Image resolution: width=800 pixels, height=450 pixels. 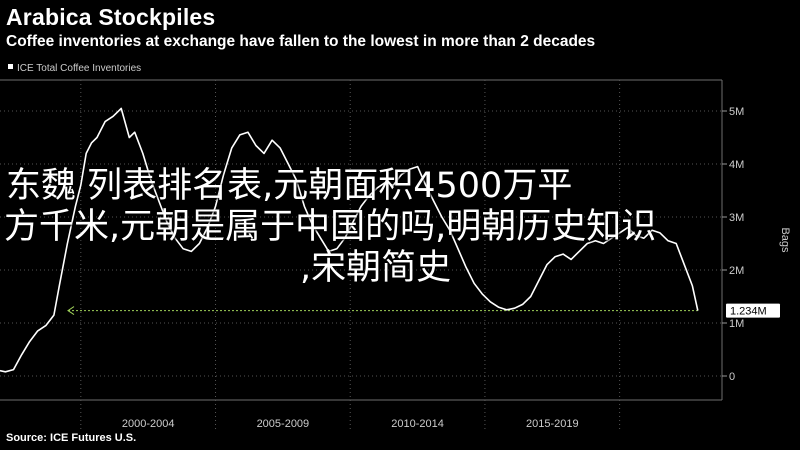 I want to click on legend-swatch, so click(x=10, y=66).